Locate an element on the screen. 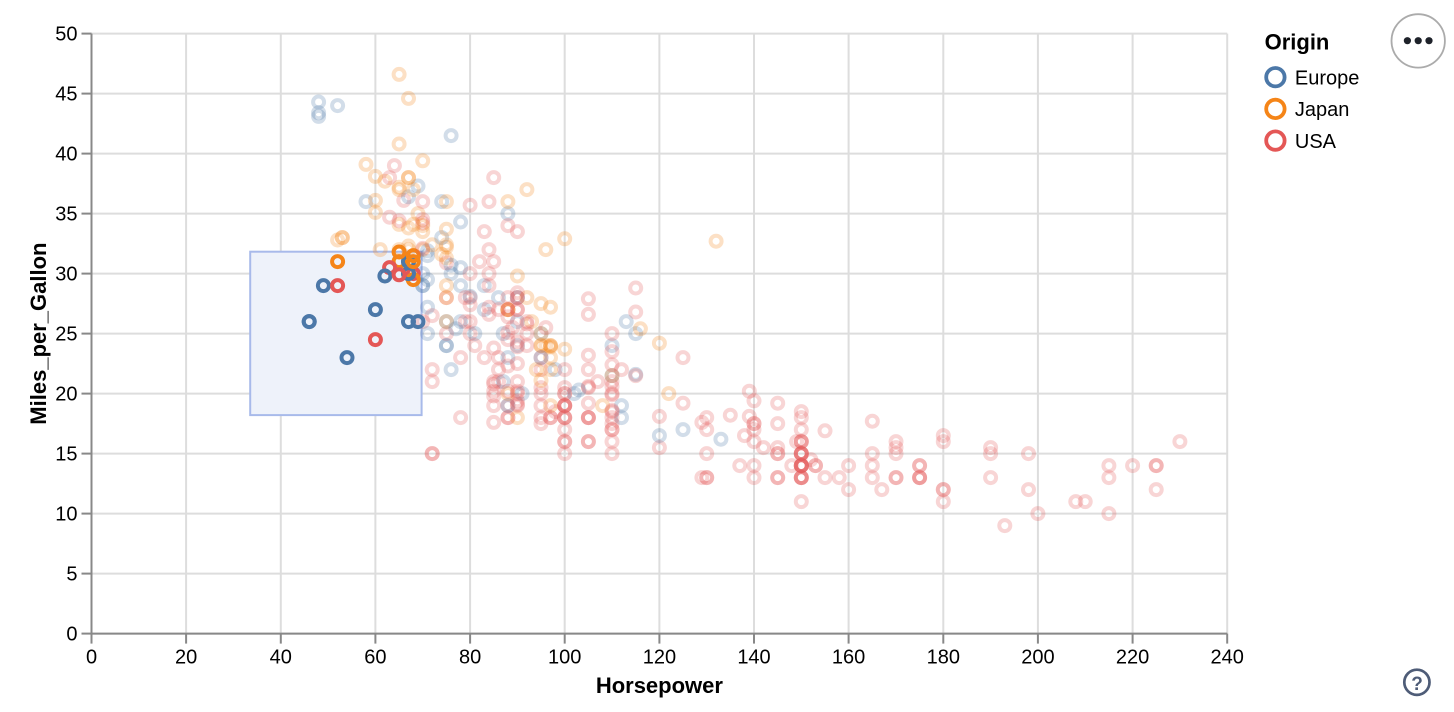  svg-text: Europe is located at coordinates (1327, 78).